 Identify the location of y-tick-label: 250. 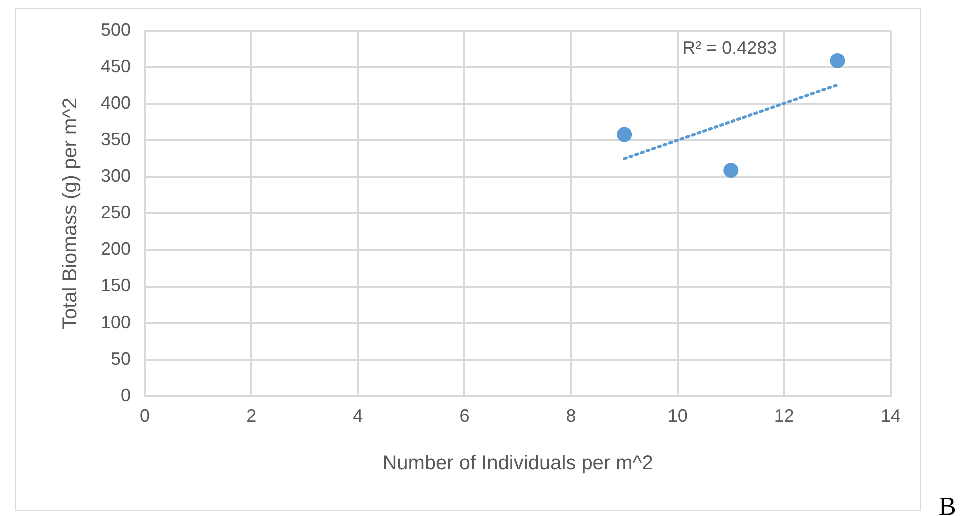
(116, 212).